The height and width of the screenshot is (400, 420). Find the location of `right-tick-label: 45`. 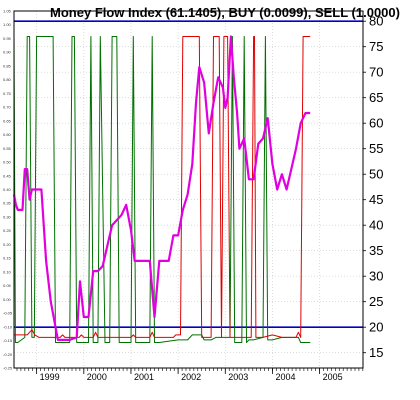

right-tick-label: 45 is located at coordinates (376, 199).